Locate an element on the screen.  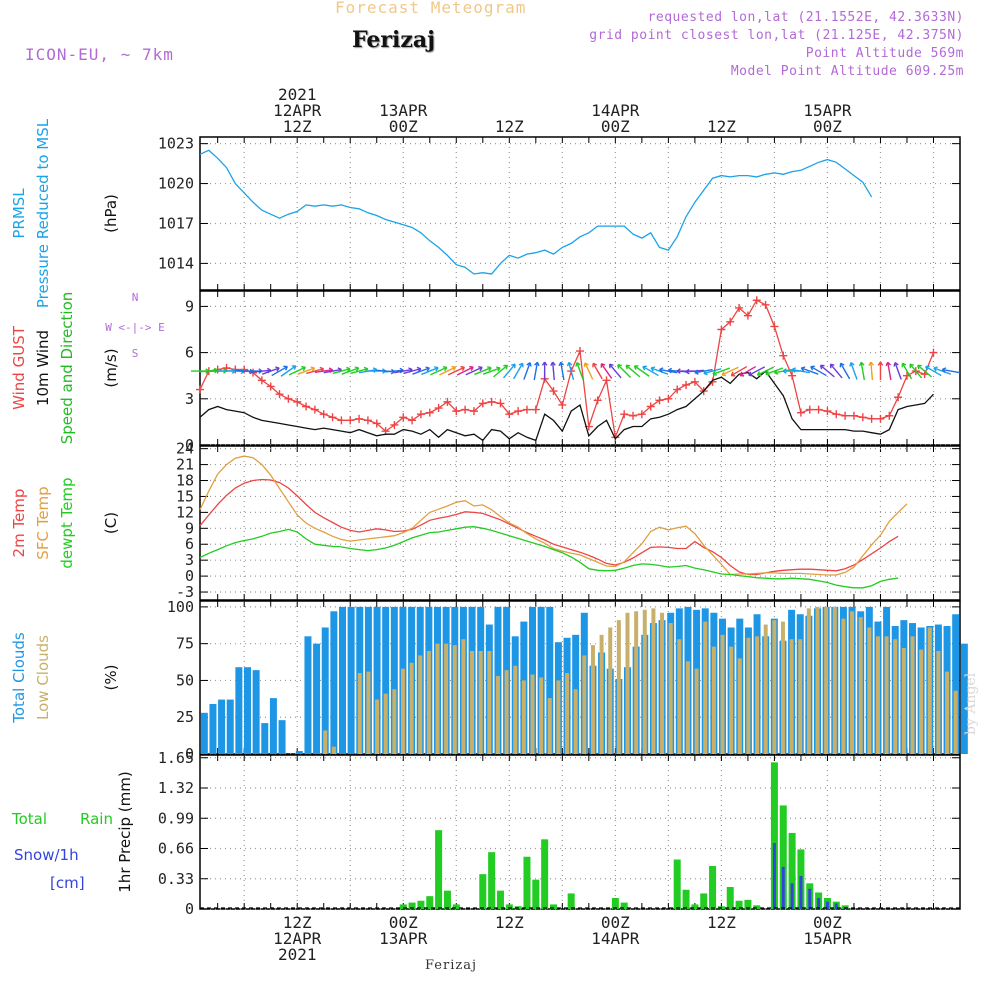
clouds-ytick-label: 0 is located at coordinates (189, 754).